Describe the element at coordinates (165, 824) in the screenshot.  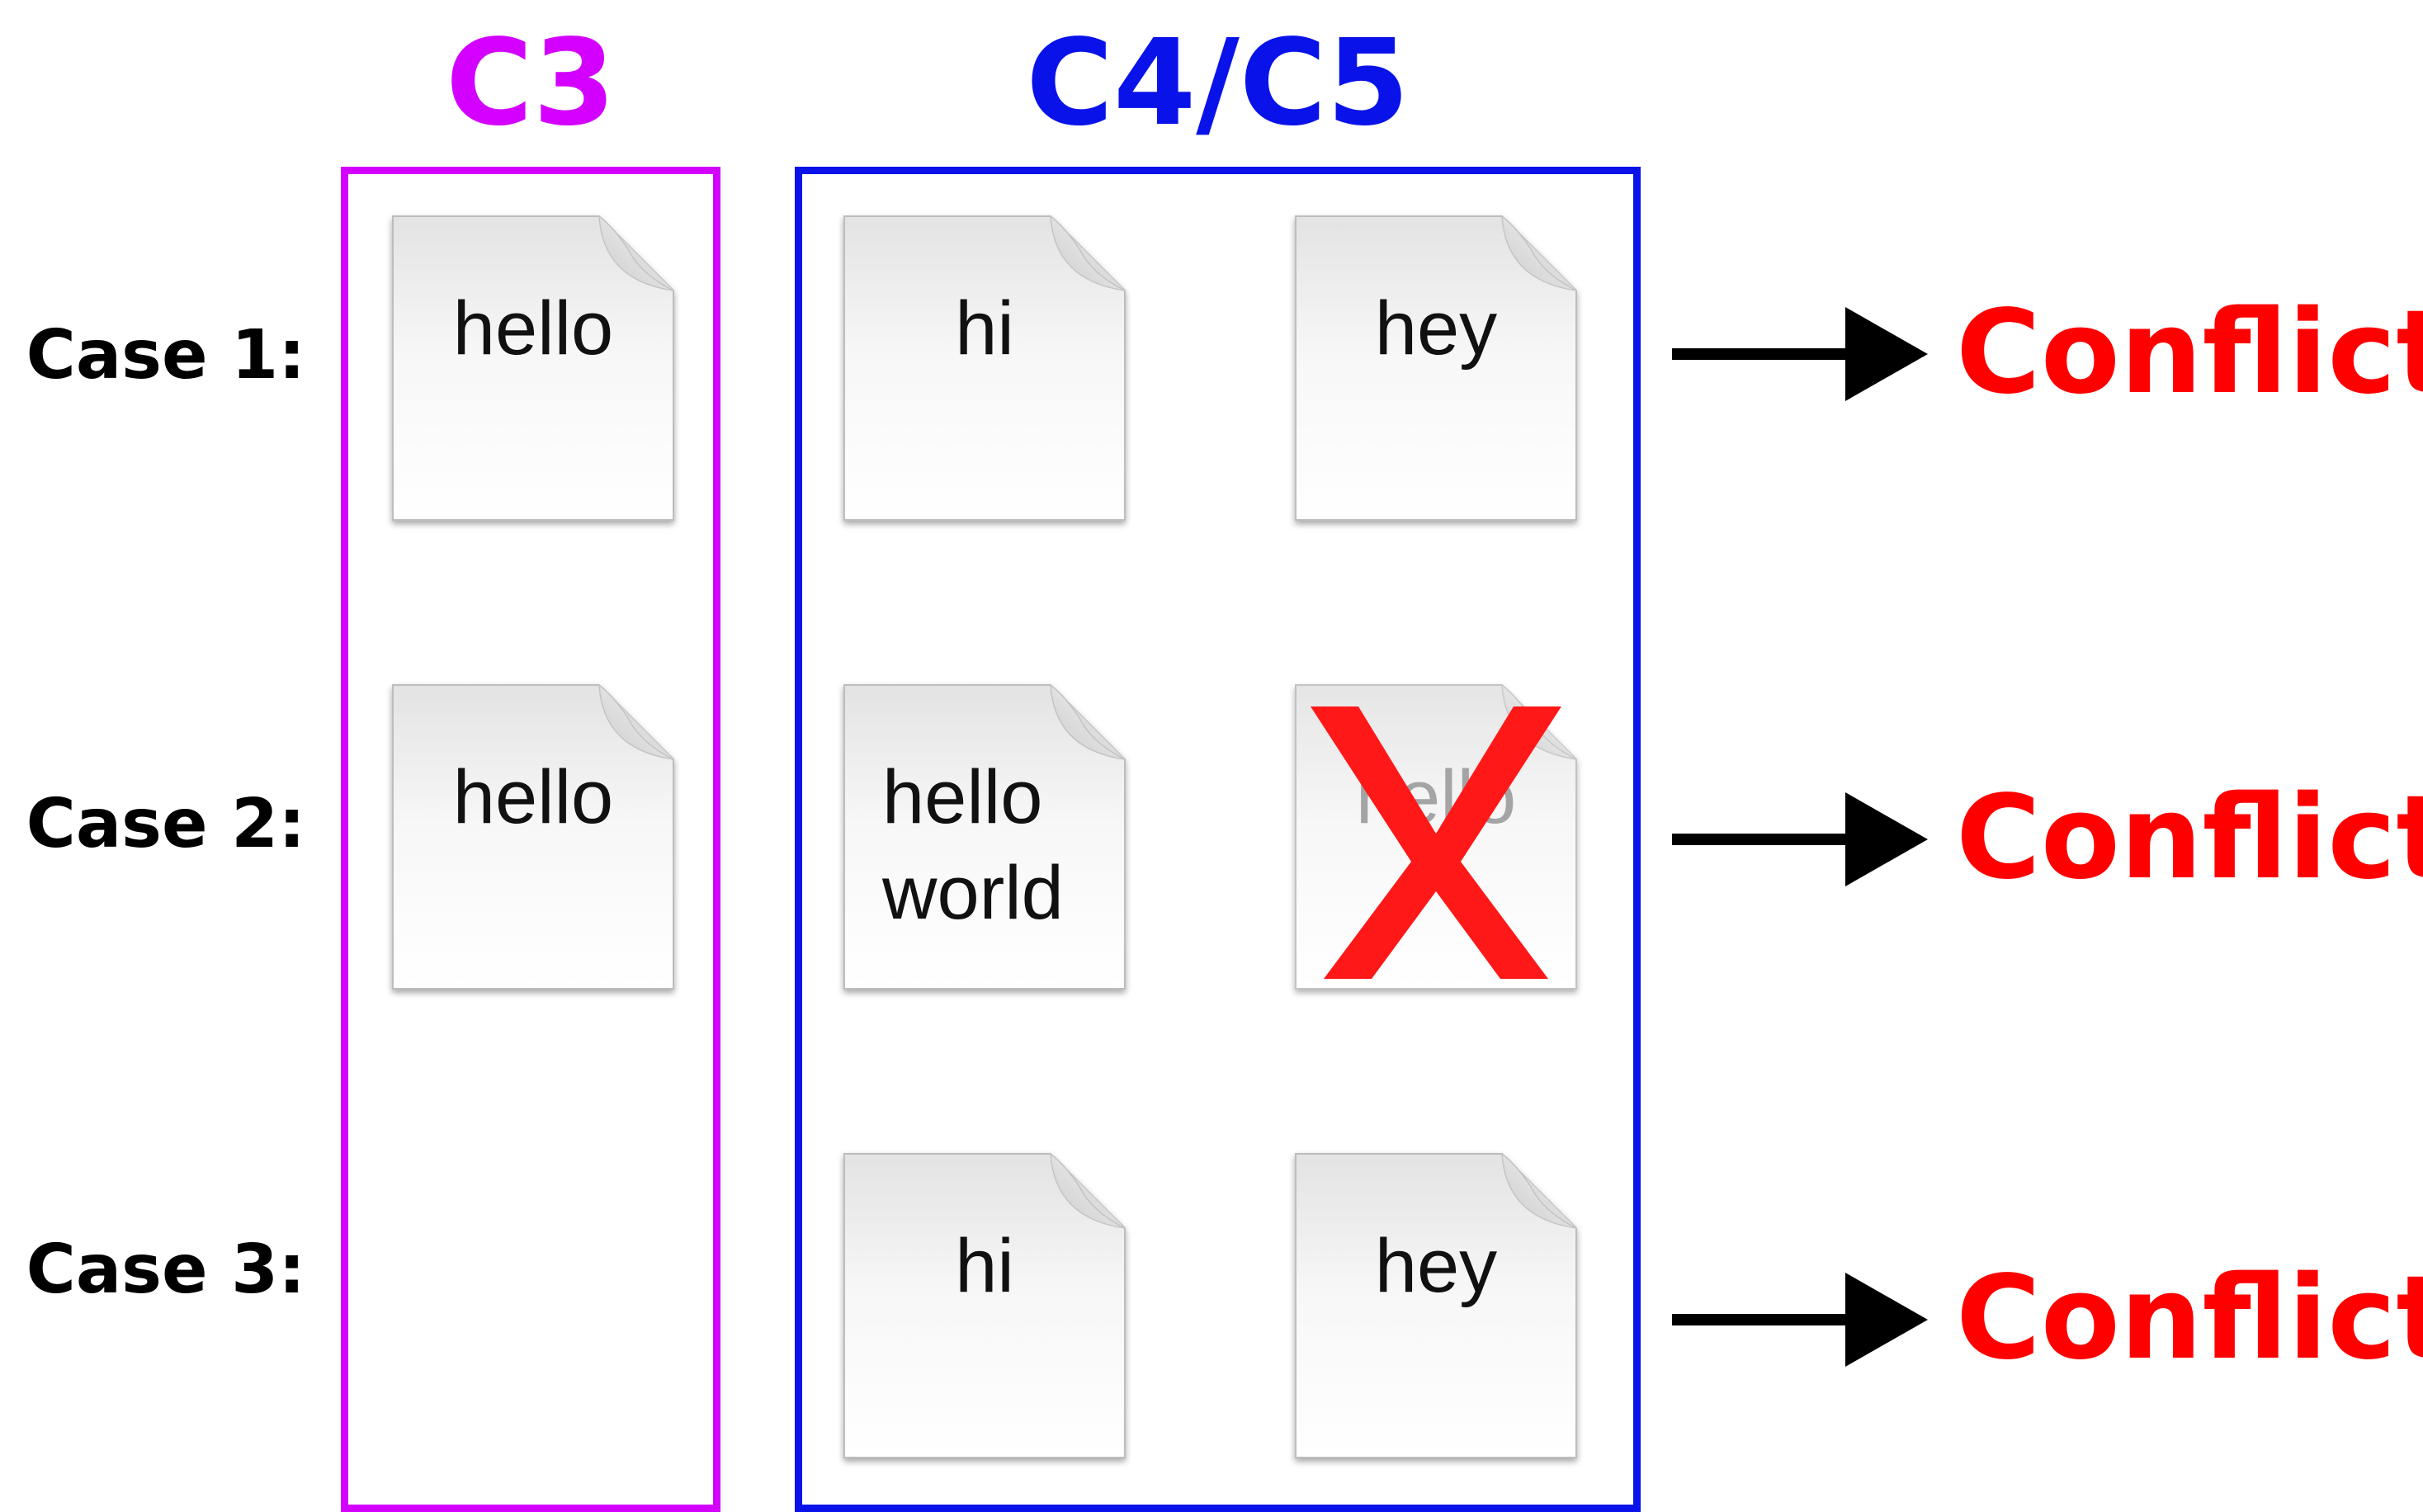
I see `case-2-label: Case 2:` at that location.